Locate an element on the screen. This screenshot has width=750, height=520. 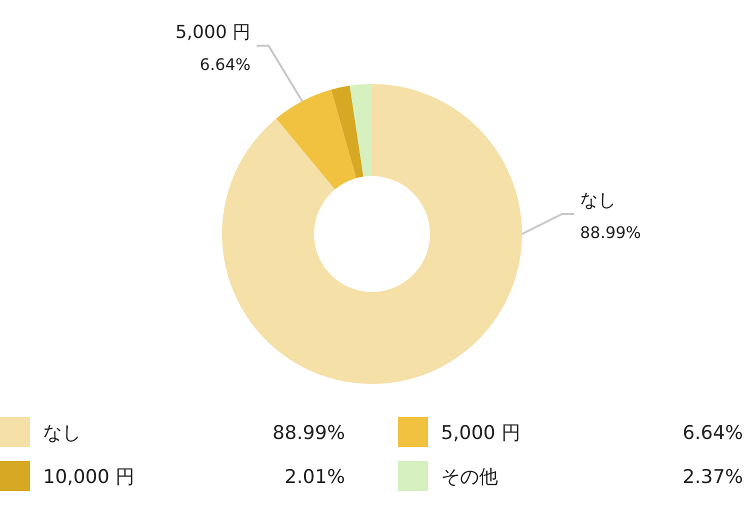
legend-label: 10,000 円 is located at coordinates (89, 477).